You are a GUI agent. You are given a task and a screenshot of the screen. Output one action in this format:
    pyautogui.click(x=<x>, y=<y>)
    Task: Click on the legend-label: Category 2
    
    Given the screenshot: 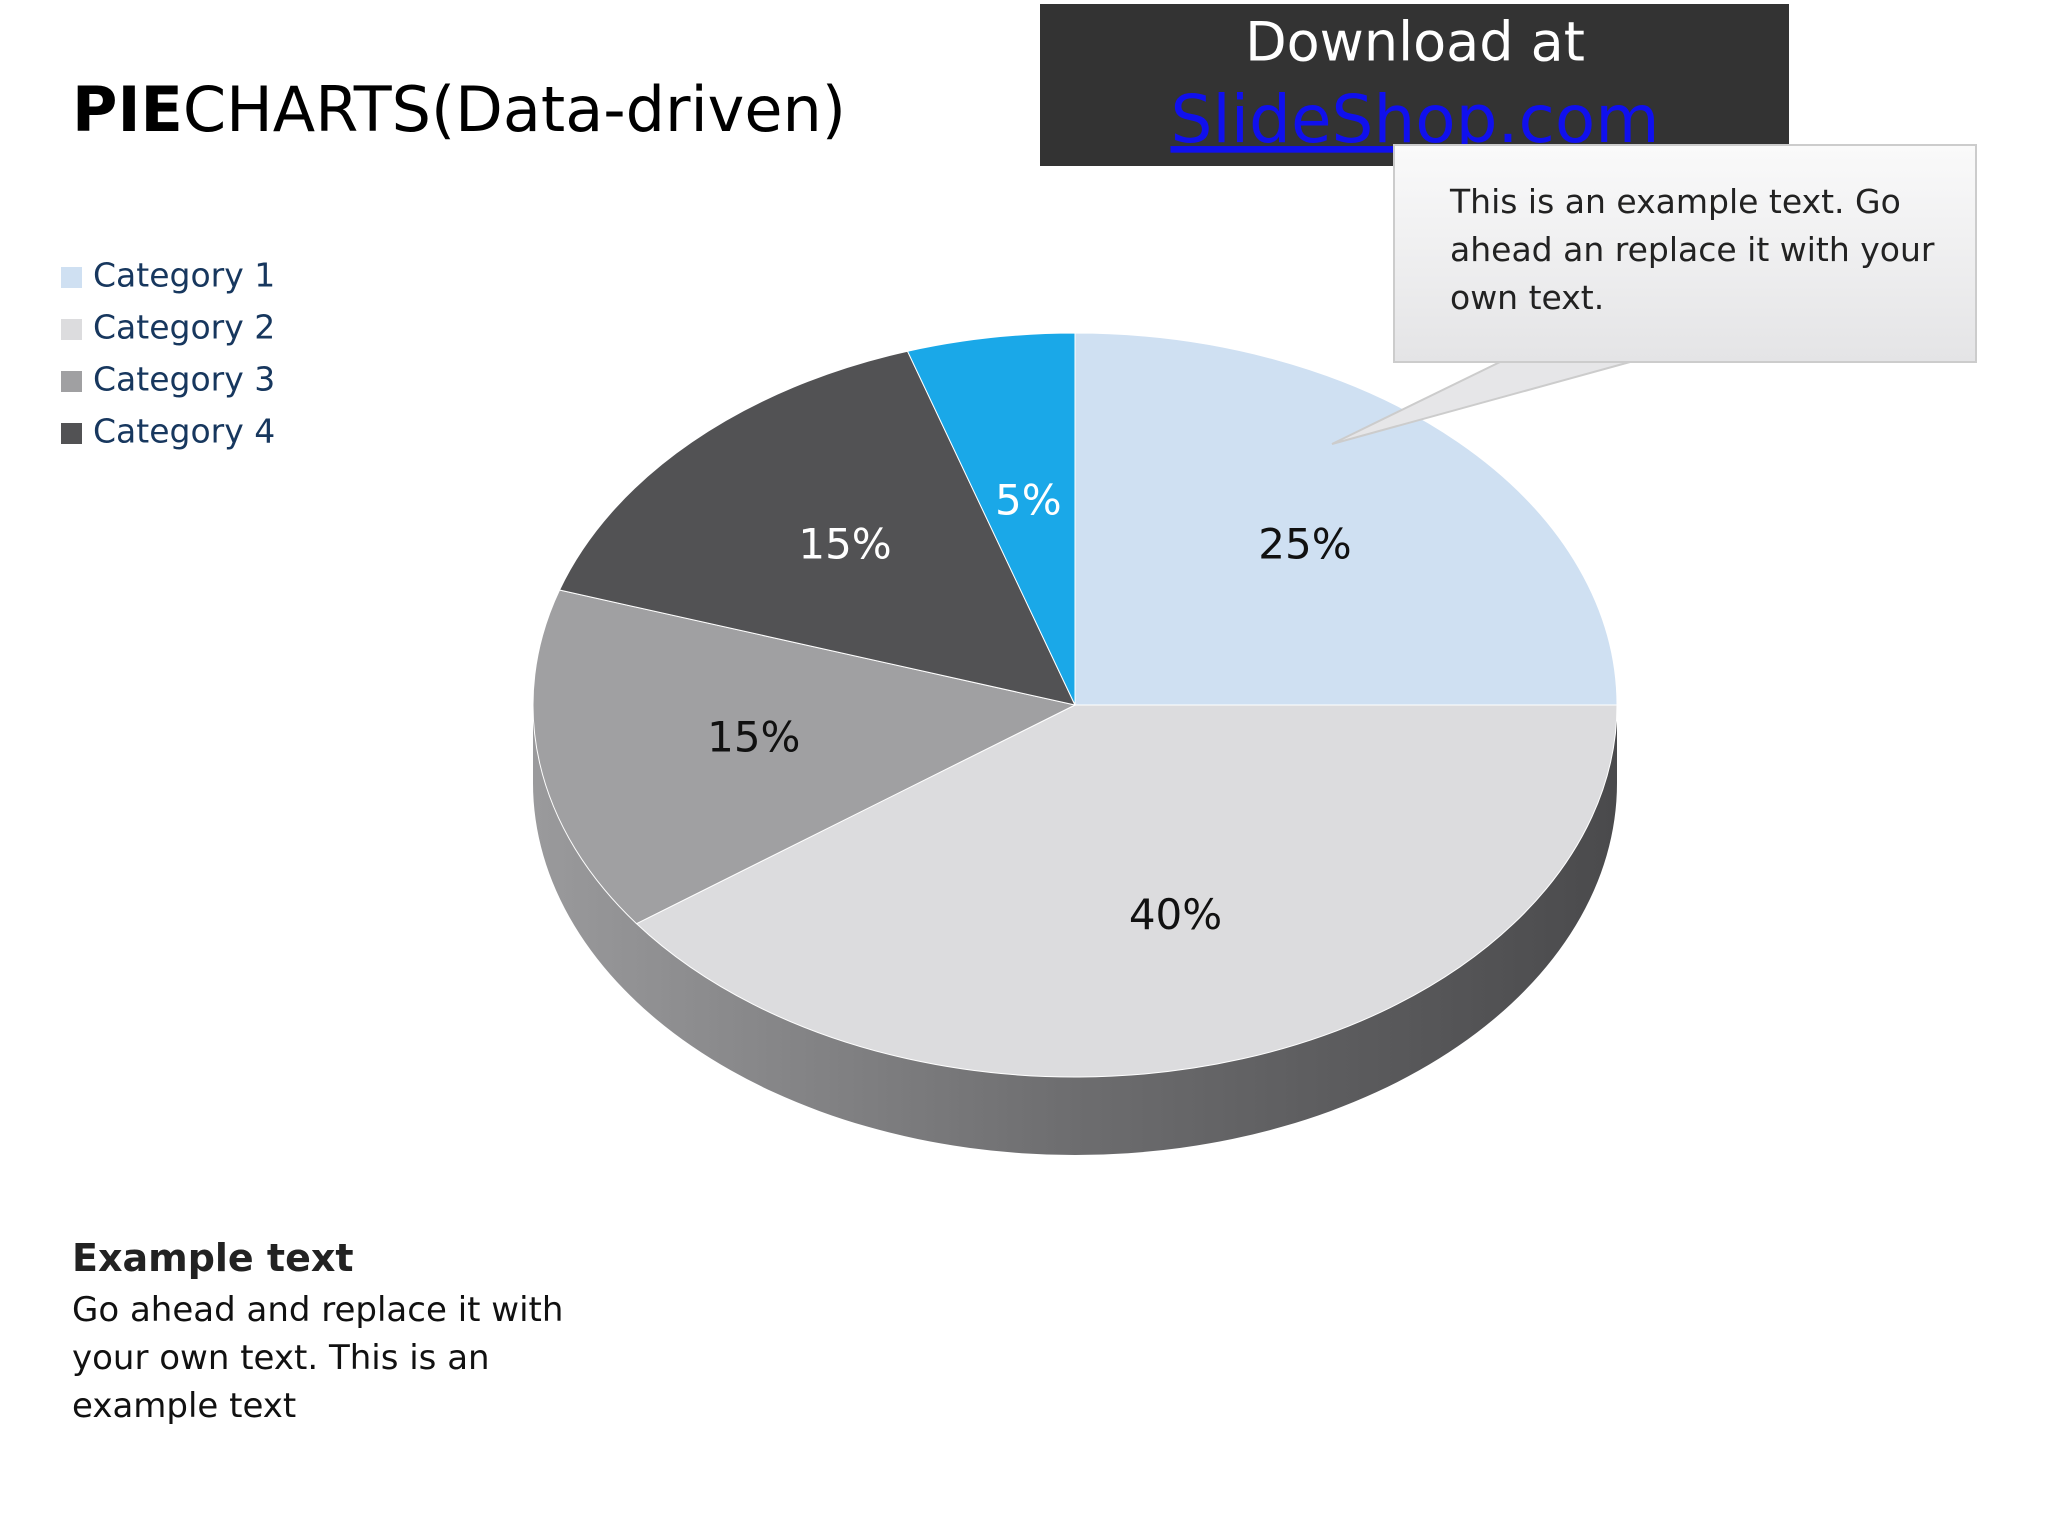 What is the action you would take?
    pyautogui.click(x=184, y=327)
    